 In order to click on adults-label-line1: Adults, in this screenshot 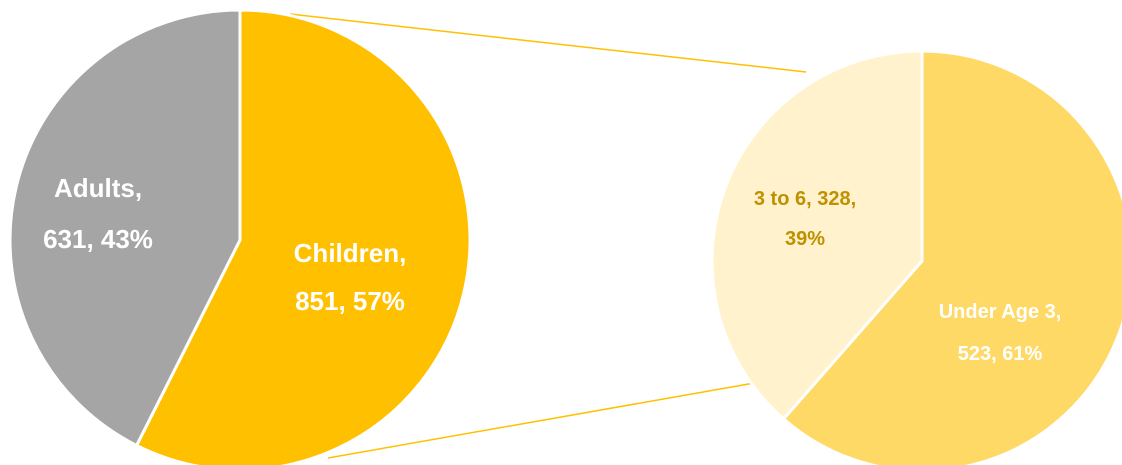, I will do `click(98, 188)`.